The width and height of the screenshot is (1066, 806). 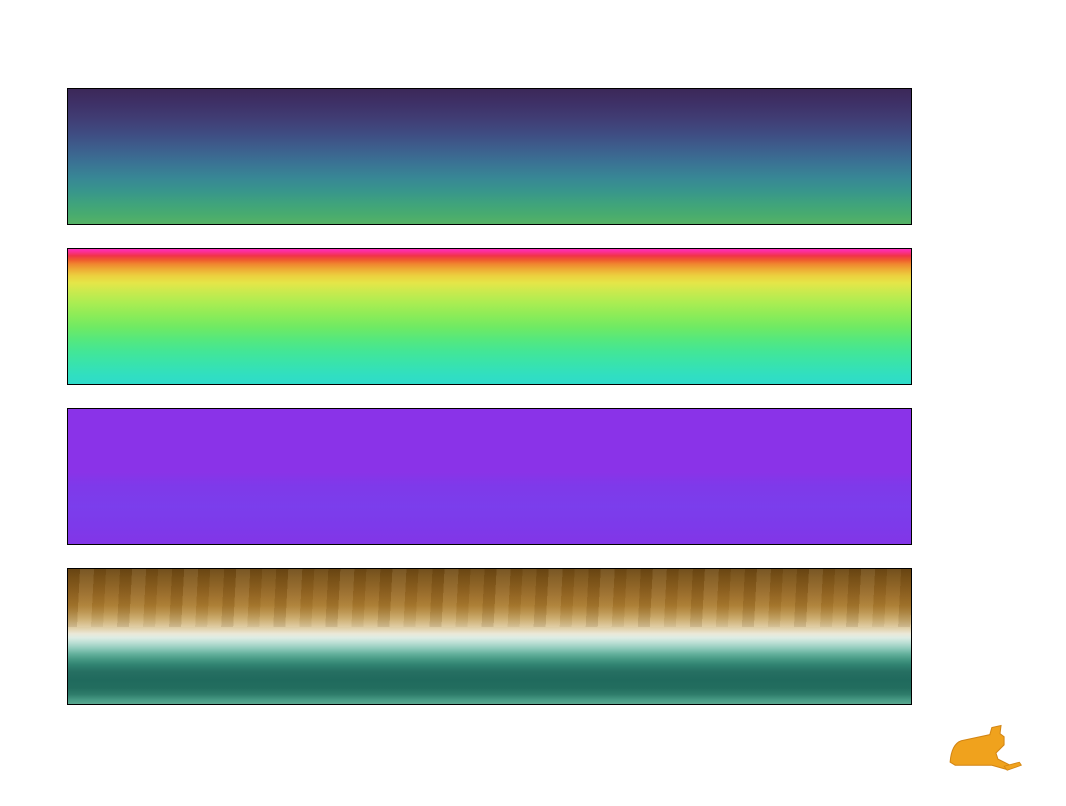 I want to click on liquid-heatmap, so click(x=489, y=476).